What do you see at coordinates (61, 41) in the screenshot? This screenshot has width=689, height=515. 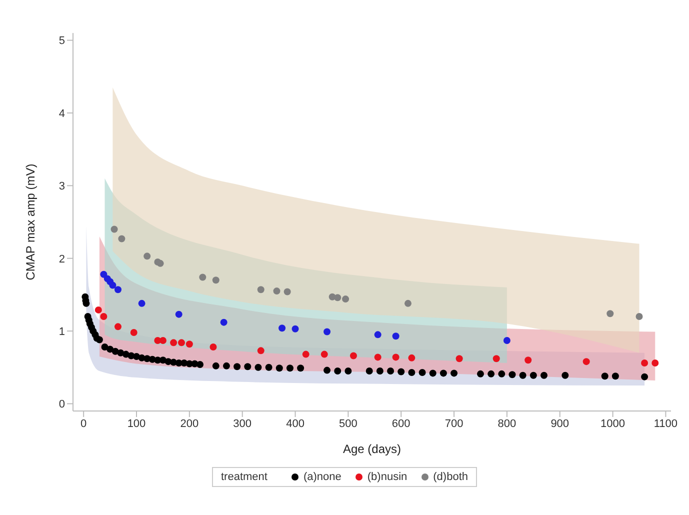 I see `y-tick-label: 5` at bounding box center [61, 41].